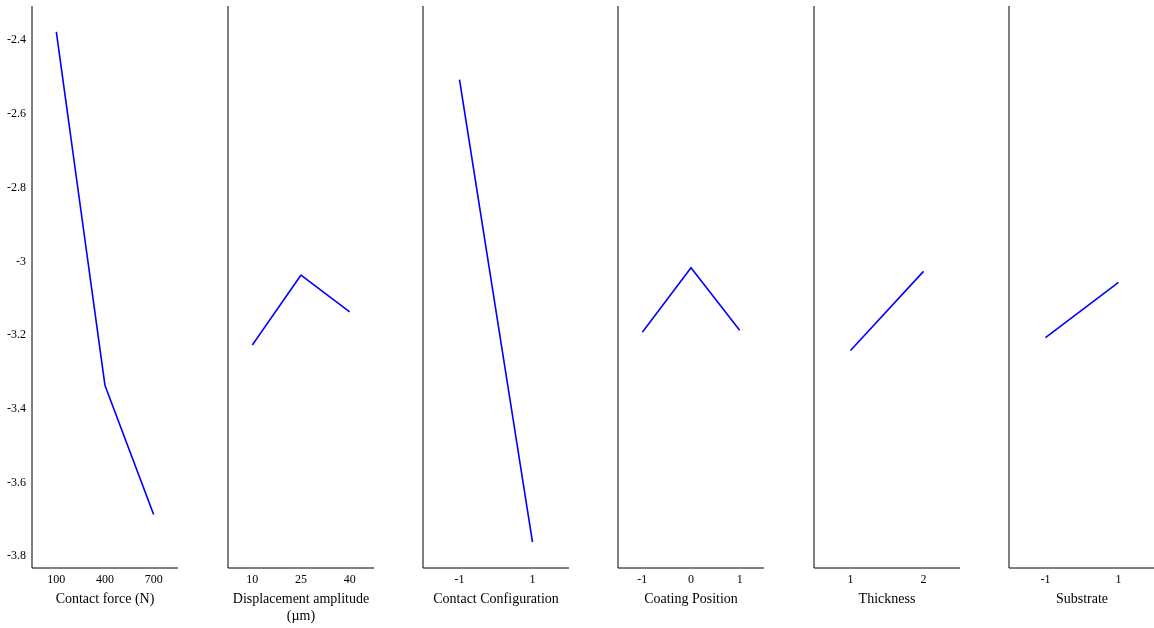 This screenshot has width=1154, height=628. What do you see at coordinates (923, 578) in the screenshot?
I see `x-tick-label: 2` at bounding box center [923, 578].